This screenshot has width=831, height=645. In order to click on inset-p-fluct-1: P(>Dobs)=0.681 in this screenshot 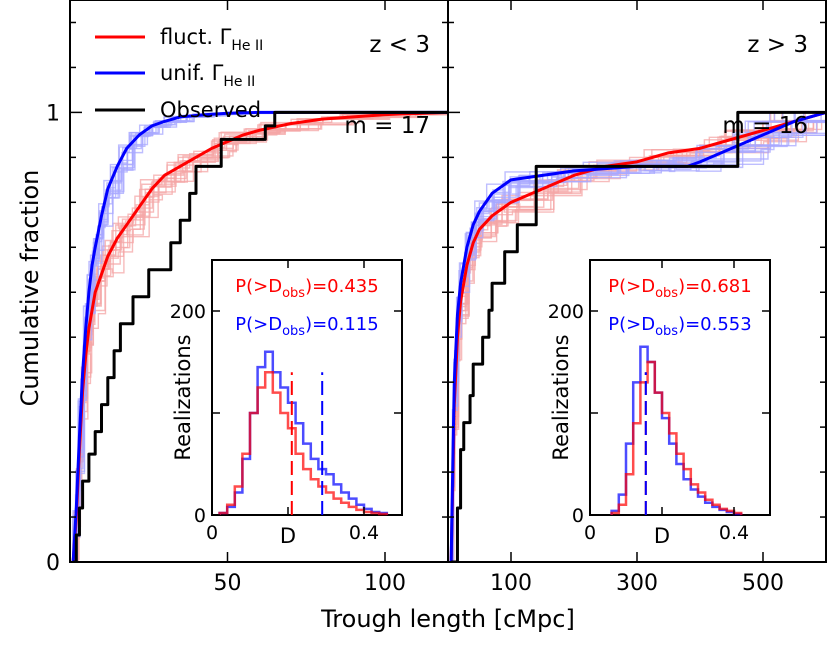, I will do `click(679, 288)`.